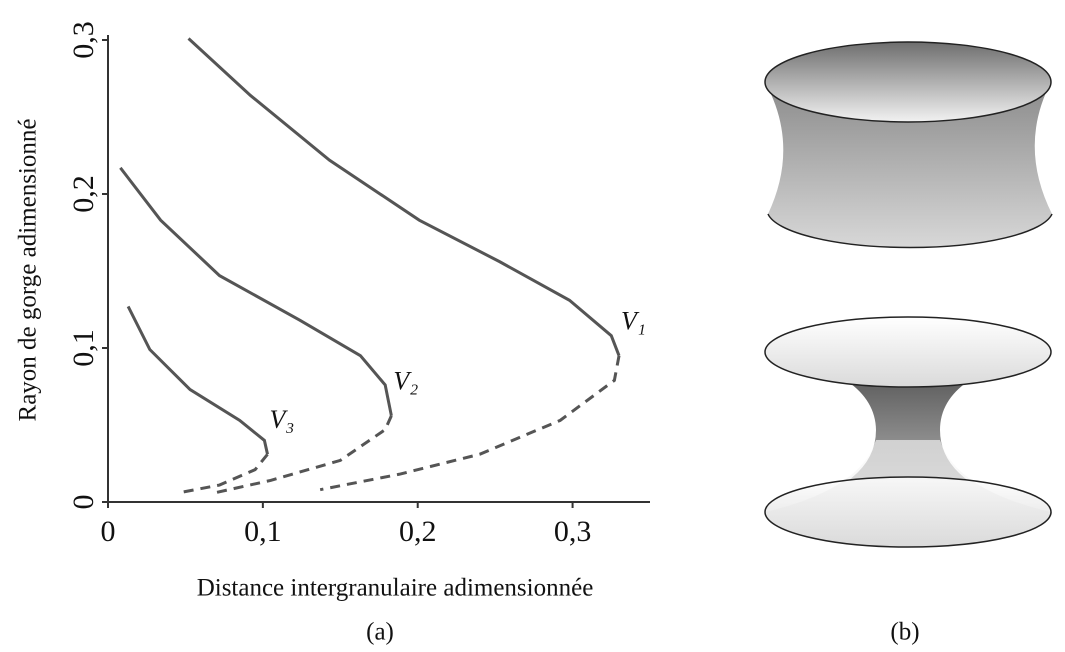 This screenshot has height=652, width=1065. What do you see at coordinates (573, 531) in the screenshot?
I see `x-tick-label: 0,3` at bounding box center [573, 531].